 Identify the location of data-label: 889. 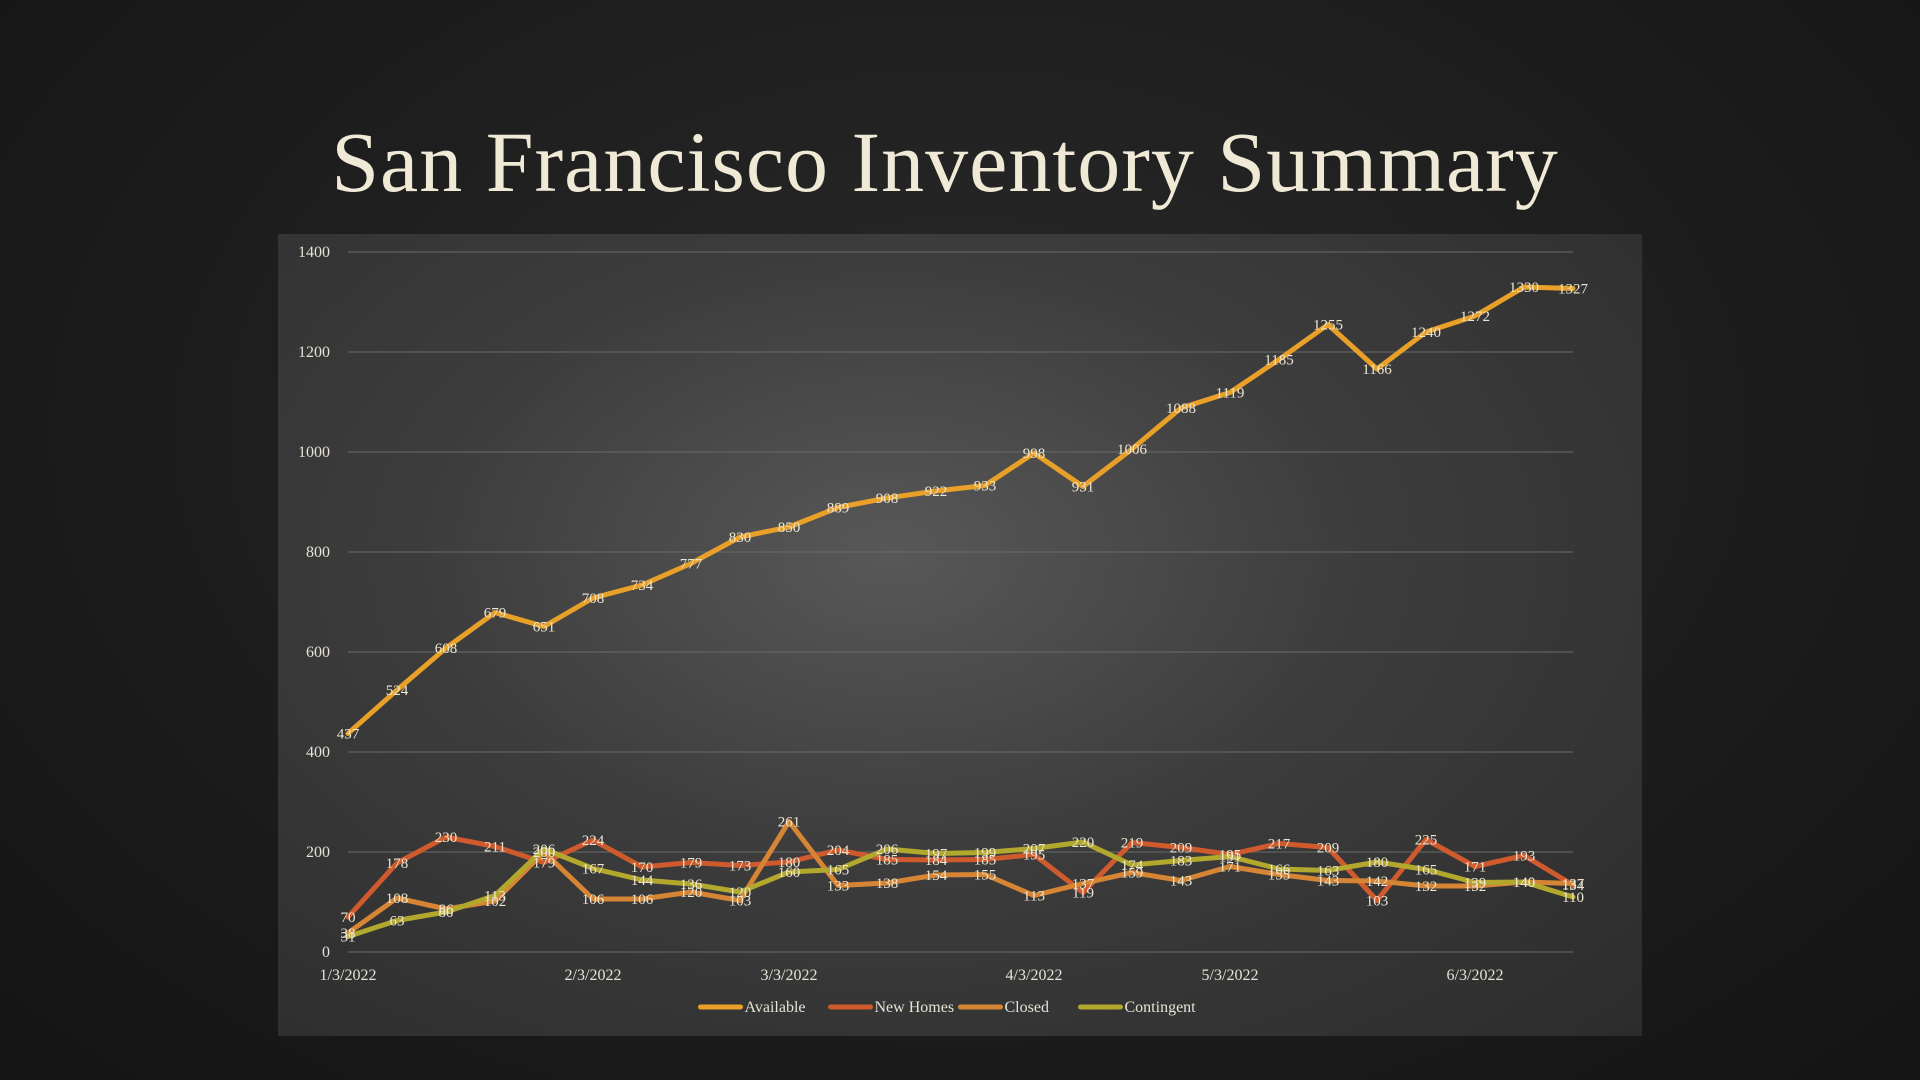
(838, 509).